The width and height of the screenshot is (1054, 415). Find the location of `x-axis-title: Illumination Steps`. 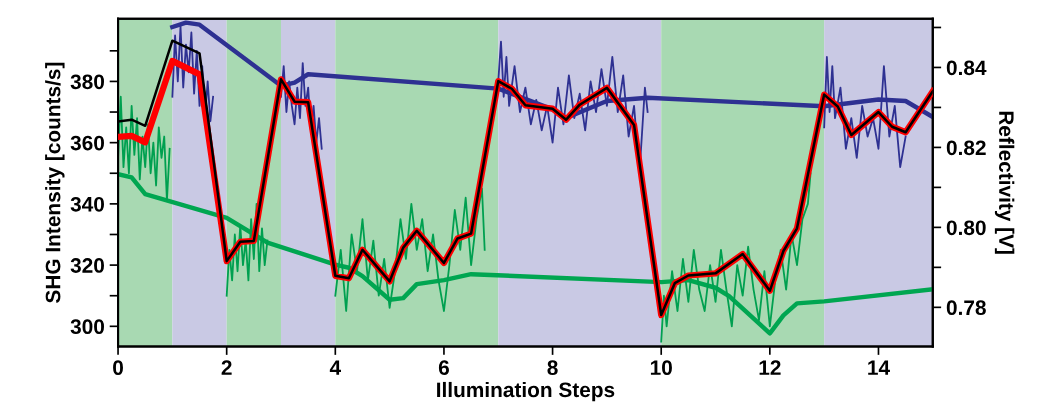

x-axis-title: Illumination Steps is located at coordinates (526, 391).